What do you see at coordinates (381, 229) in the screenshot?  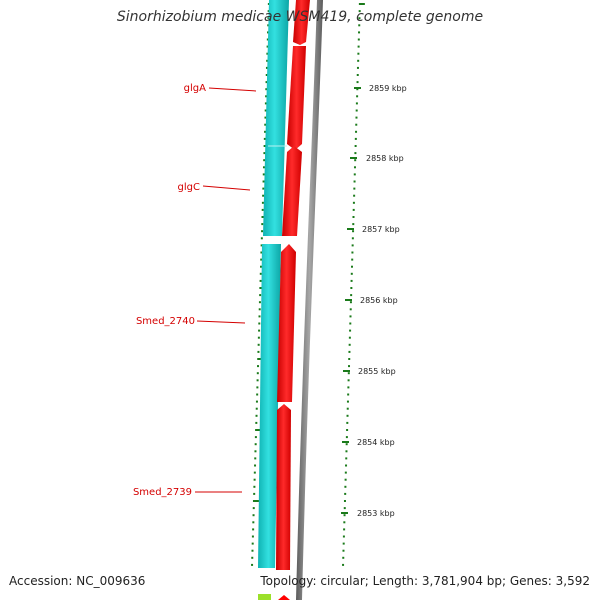 I see `svg-text: 2857 kbp` at bounding box center [381, 229].